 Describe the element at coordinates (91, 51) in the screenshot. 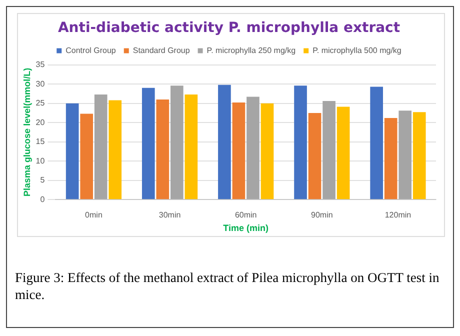

I see `legend-label: Control Group` at that location.